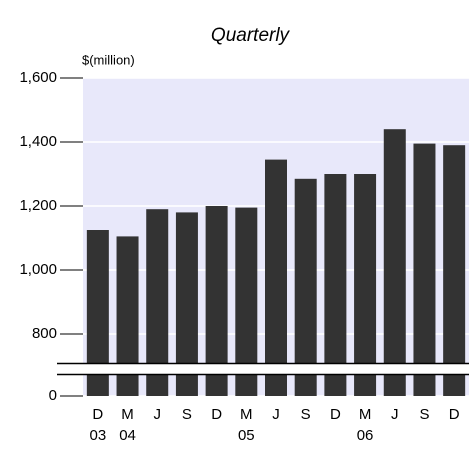  Describe the element at coordinates (127, 435) in the screenshot. I see `x-year-label: 04` at that location.